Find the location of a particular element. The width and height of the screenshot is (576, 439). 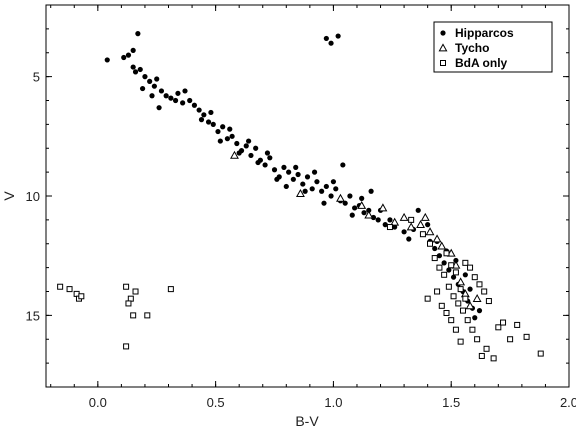

legend-label: BdA only is located at coordinates (481, 63).